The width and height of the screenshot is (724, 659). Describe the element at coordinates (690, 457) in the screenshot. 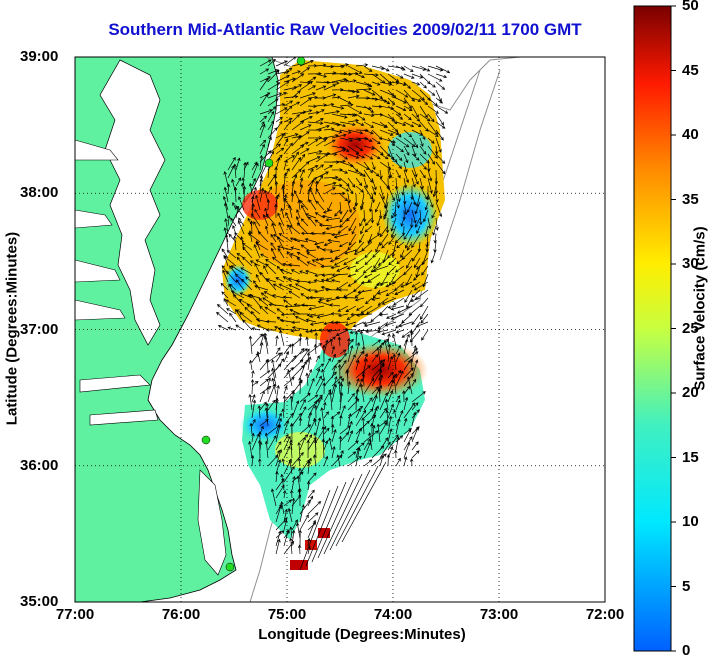

I see `colorbar-tick-label: 15` at that location.